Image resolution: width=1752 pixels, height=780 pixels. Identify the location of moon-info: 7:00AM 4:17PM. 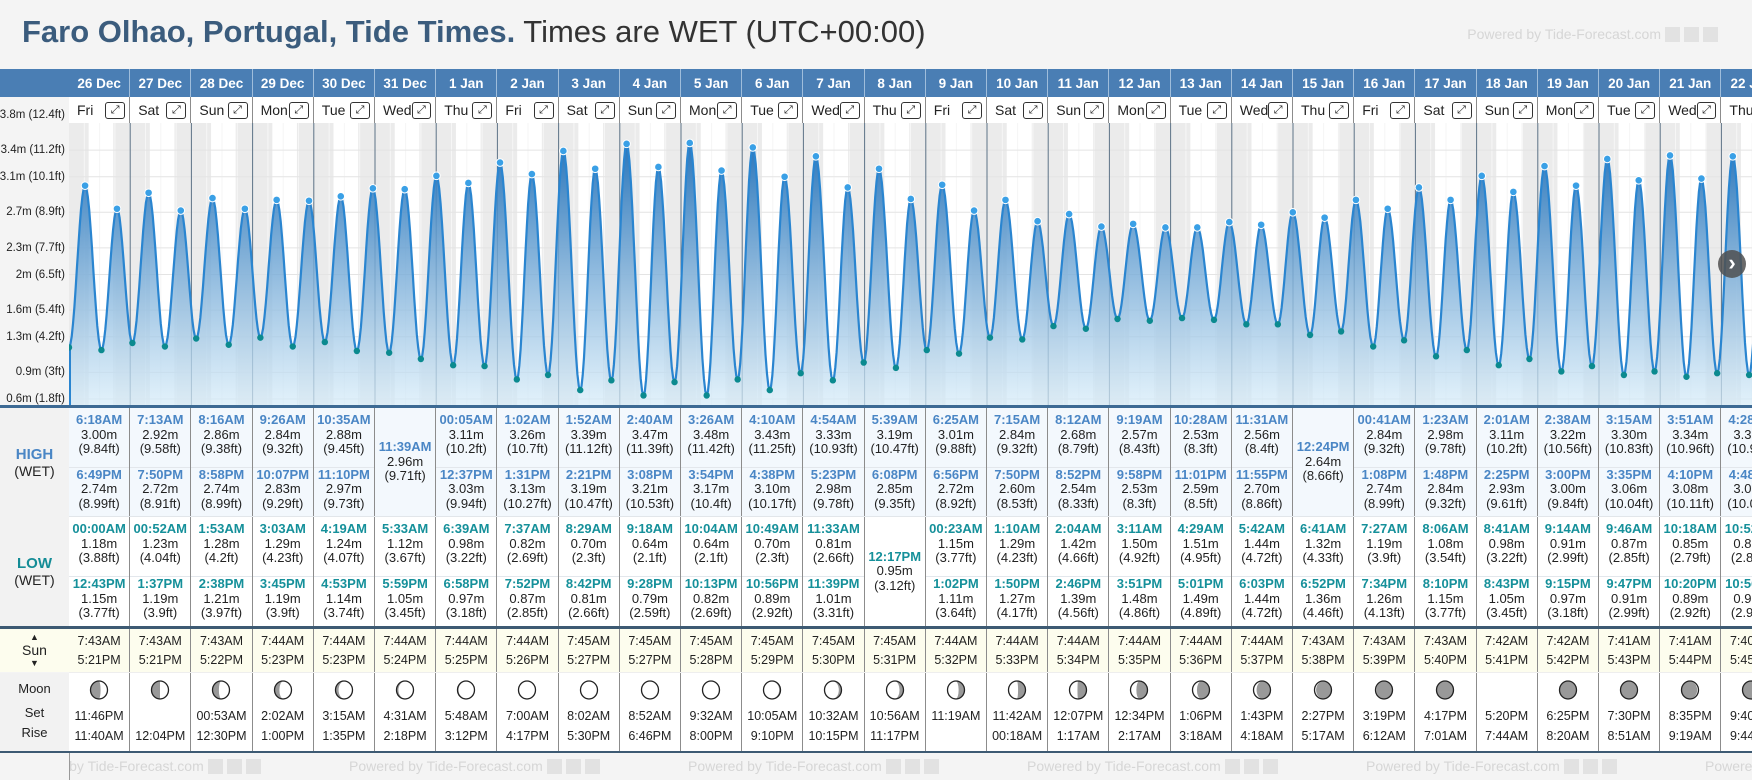
(527, 712).